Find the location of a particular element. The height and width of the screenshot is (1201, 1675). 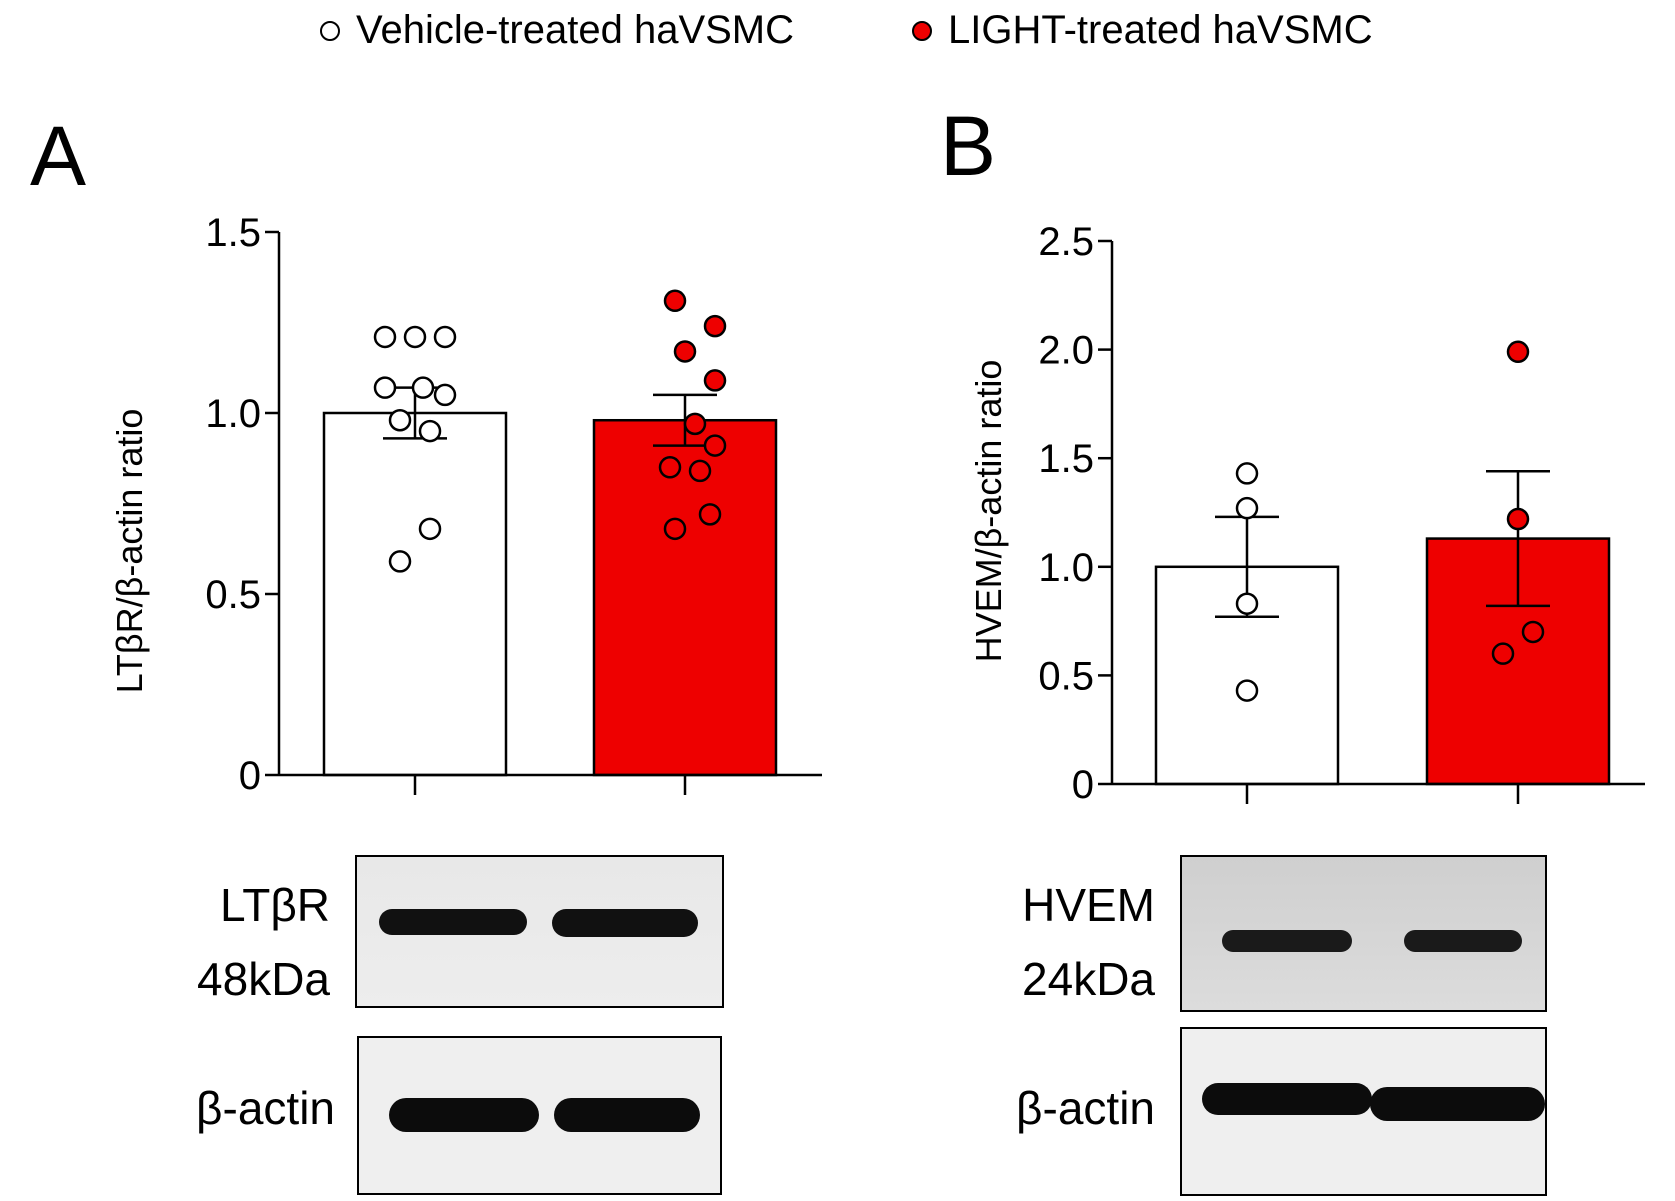

legend-item-light: LIGHT-treated haVSMC is located at coordinates (1142, 30).